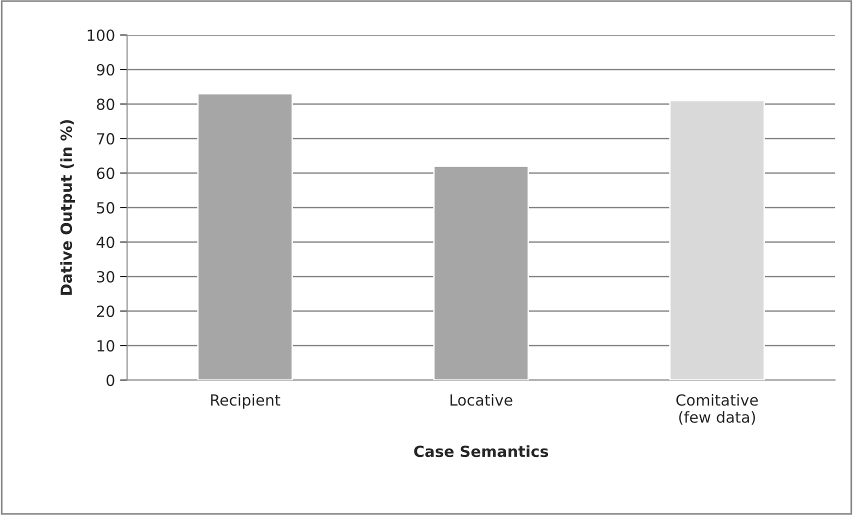 This screenshot has width=853, height=515. I want to click on x-tick-label: Recipient, so click(245, 401).